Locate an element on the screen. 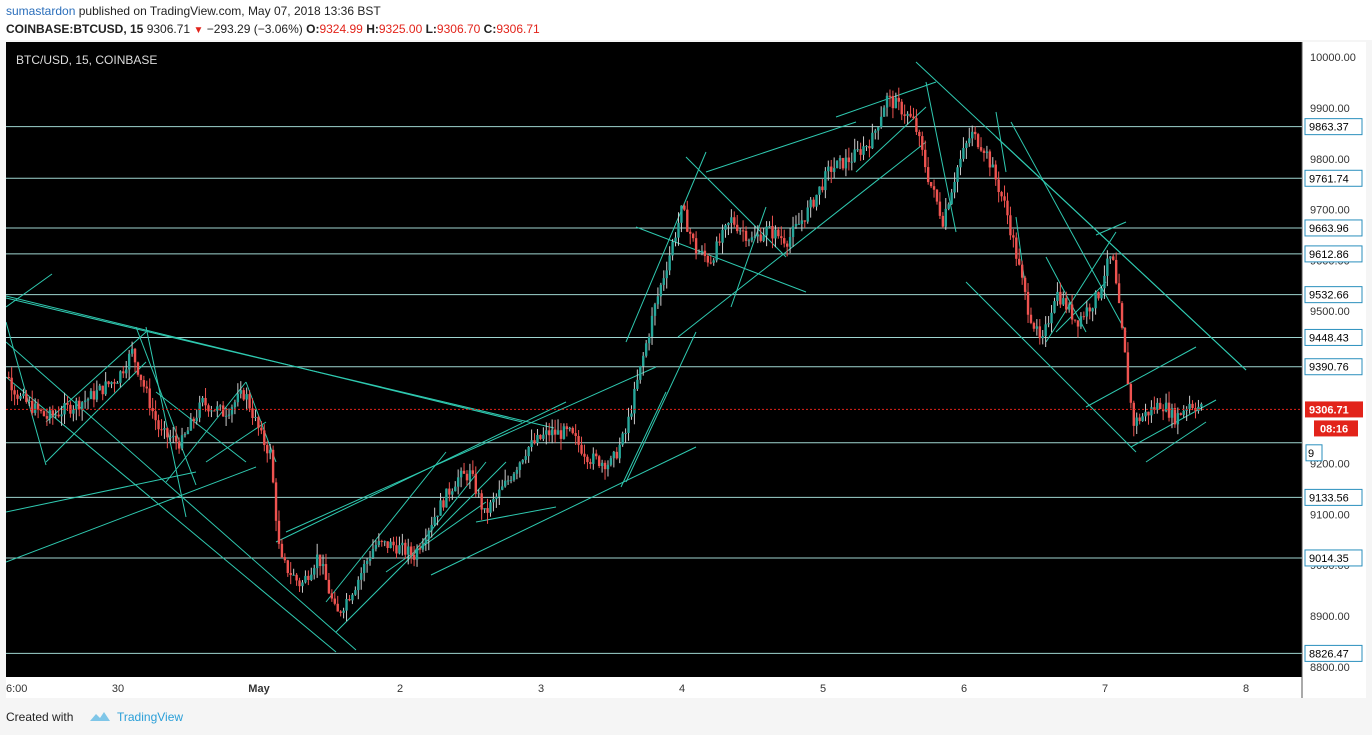  level-badge-label: 9014.35 is located at coordinates (1329, 559).